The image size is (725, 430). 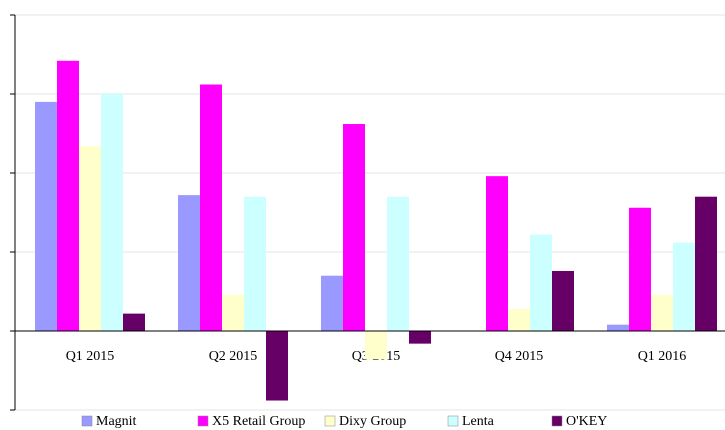 I want to click on legend-label: Lenta, so click(x=478, y=421).